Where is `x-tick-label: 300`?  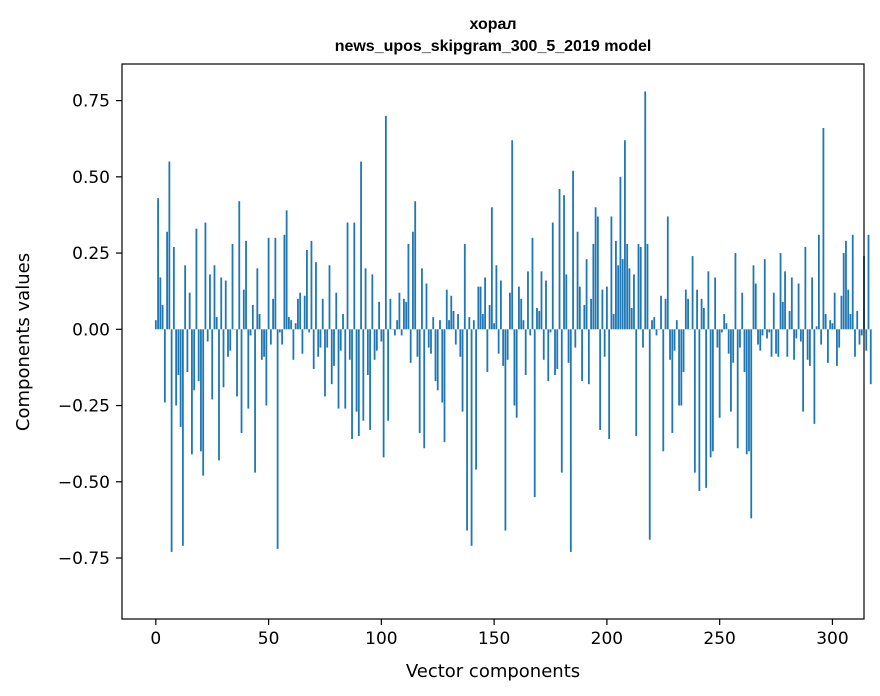
x-tick-label: 300 is located at coordinates (832, 639).